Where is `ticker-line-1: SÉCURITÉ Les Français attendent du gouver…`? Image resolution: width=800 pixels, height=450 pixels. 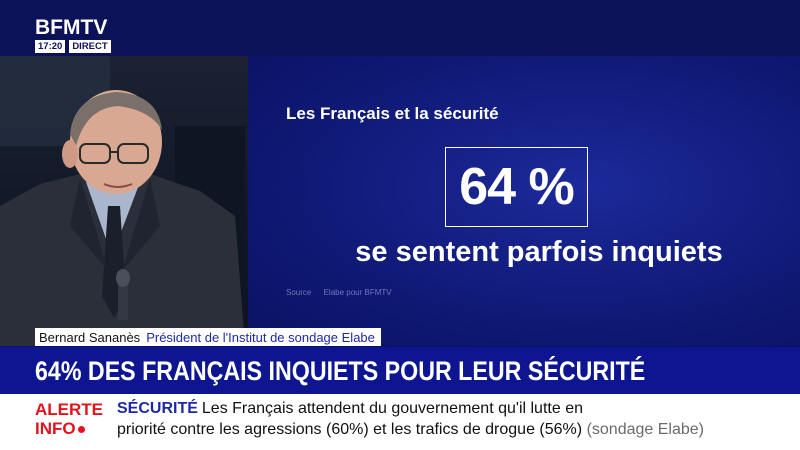 ticker-line-1: SÉCURITÉ Les Français attendent du gouver… is located at coordinates (452, 408).